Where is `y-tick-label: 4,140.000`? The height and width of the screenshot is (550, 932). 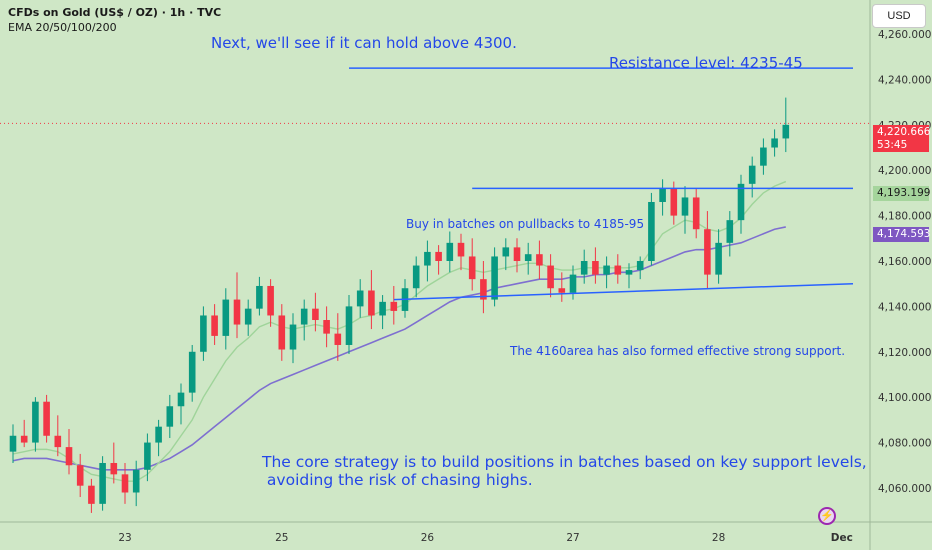 y-tick-label: 4,140.000 is located at coordinates (904, 307).